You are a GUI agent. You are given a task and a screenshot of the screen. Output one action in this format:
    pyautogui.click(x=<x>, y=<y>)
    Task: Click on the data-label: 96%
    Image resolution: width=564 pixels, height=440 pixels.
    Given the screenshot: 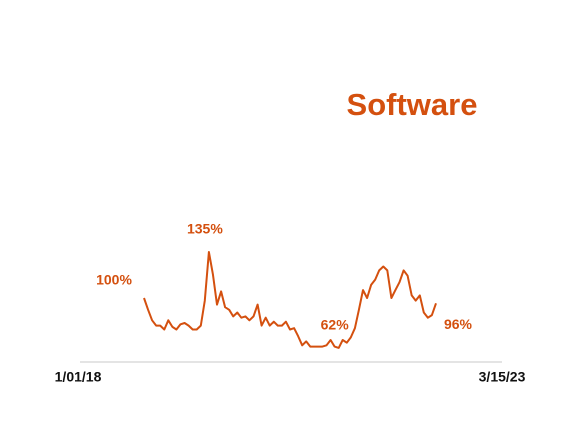 What is the action you would take?
    pyautogui.click(x=458, y=324)
    